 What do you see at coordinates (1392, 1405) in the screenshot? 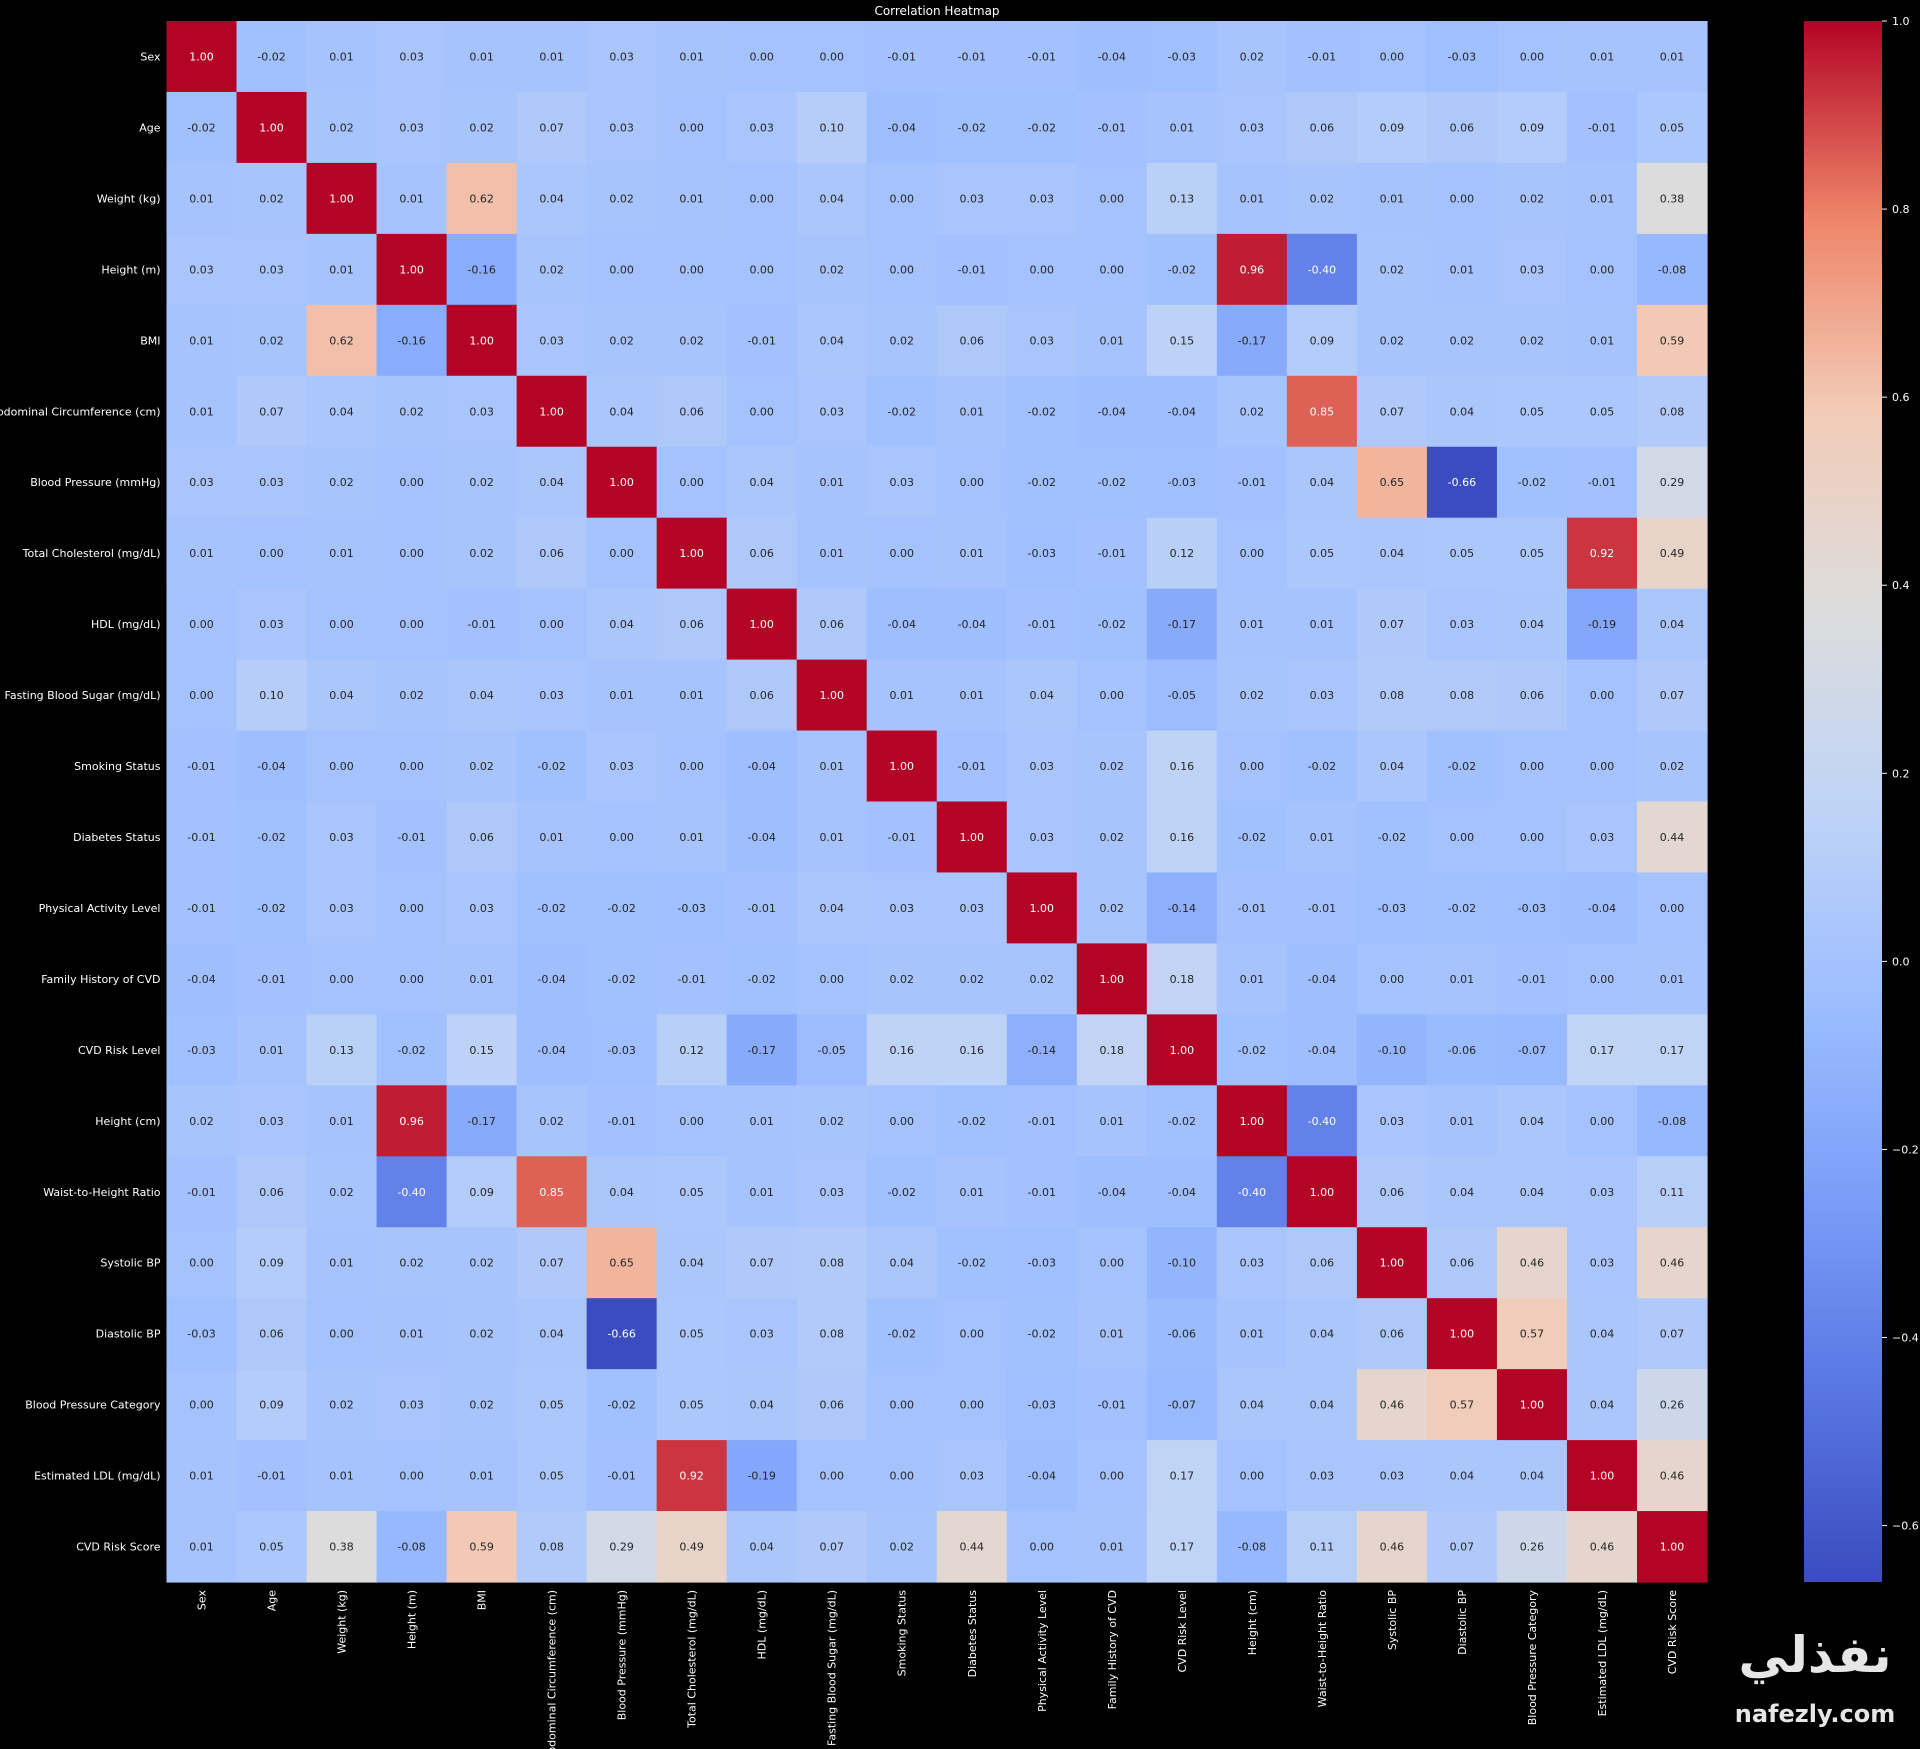
I see `cell-annotation: 0.46` at bounding box center [1392, 1405].